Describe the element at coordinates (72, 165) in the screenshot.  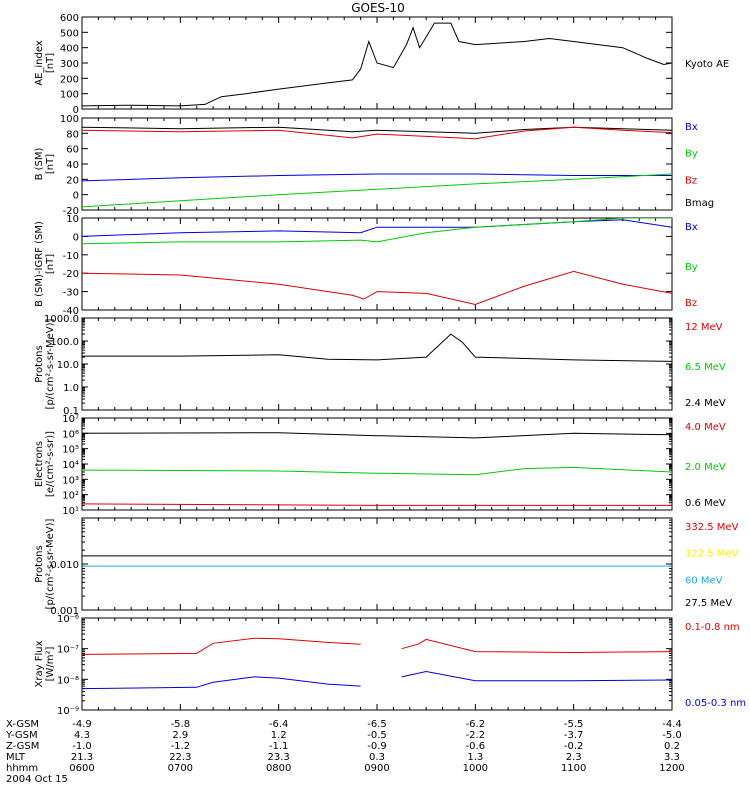
I see `y-tick-label: 40` at that location.